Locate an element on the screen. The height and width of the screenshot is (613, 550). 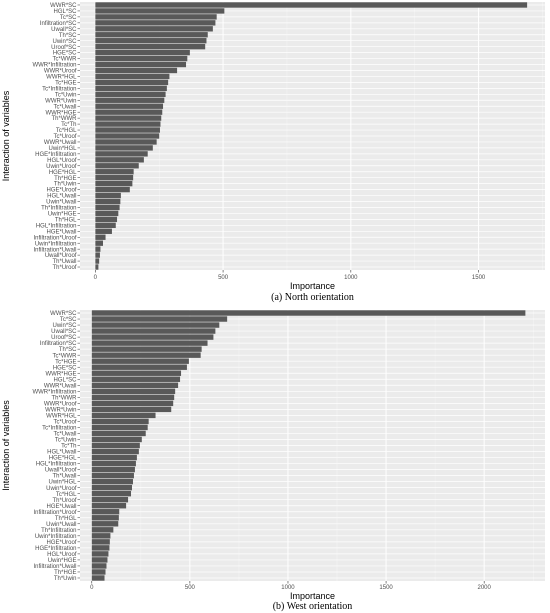
category-label: Uwin*HGL is located at coordinates (62, 149).